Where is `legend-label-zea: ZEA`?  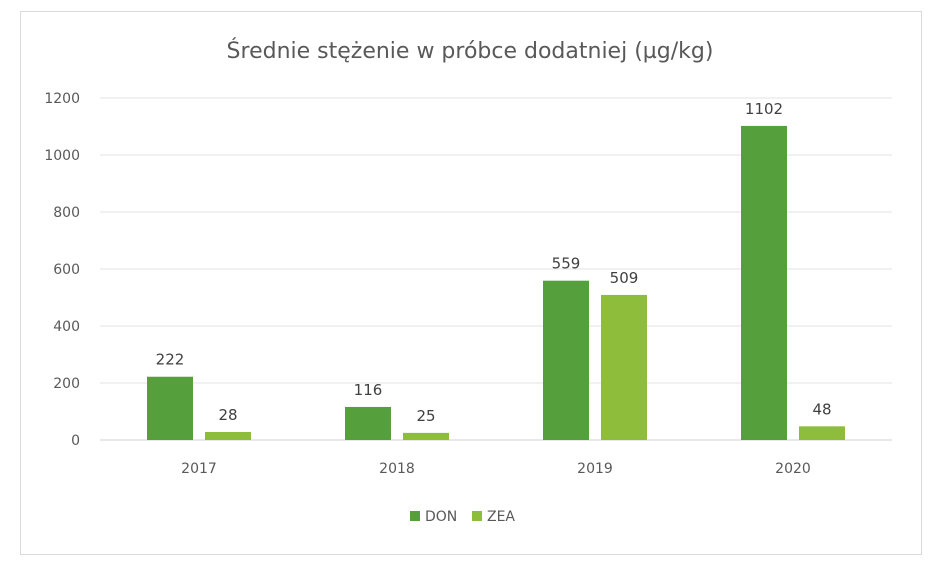
legend-label-zea: ZEA is located at coordinates (501, 517).